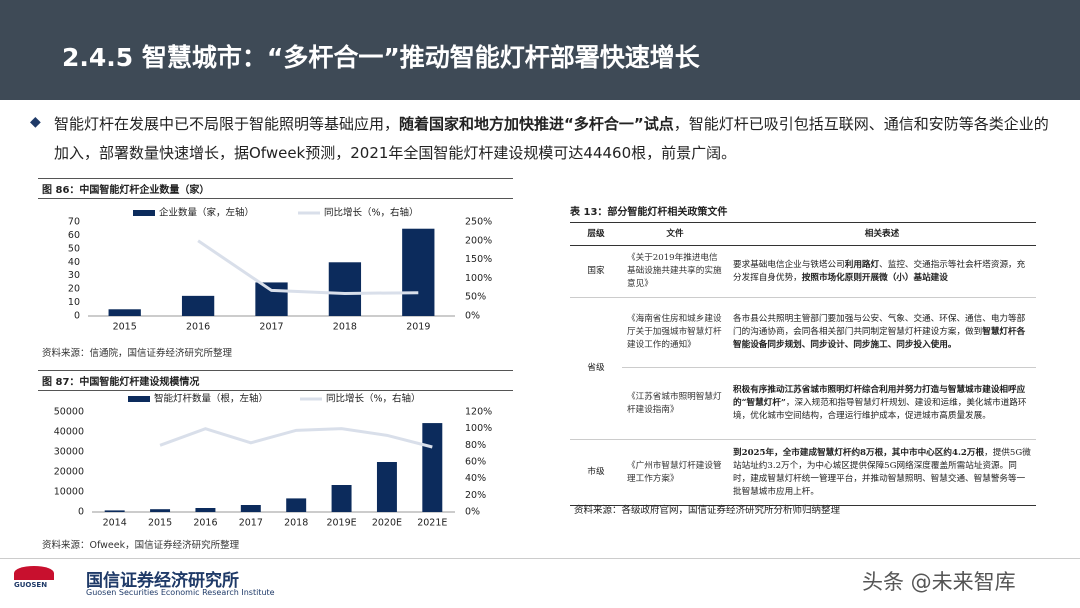 This screenshot has width=1080, height=608. I want to click on chart-title: 图 86：中国智能灯杆企业数量（家）, so click(275, 188).